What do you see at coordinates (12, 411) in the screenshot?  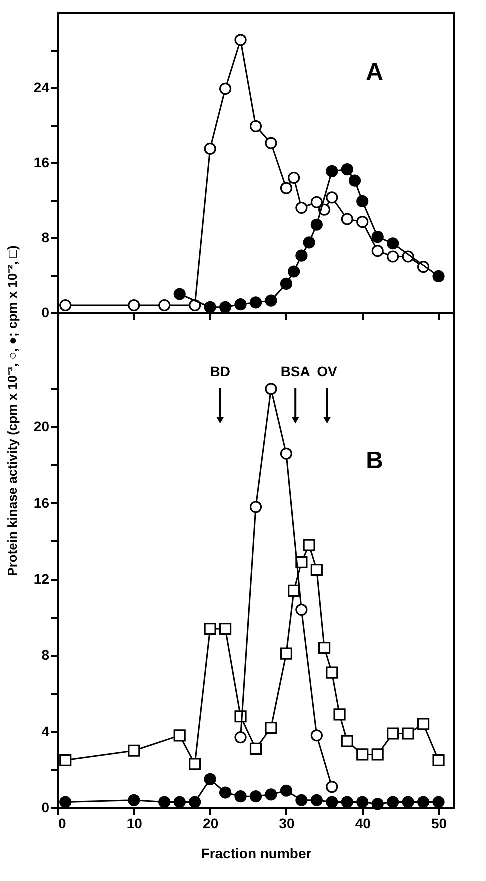 I see `y-axis-title: Protein kinase activity (cpm x 10⁻³, ○, ●; cpm x 10⁻², □)` at bounding box center [12, 411].